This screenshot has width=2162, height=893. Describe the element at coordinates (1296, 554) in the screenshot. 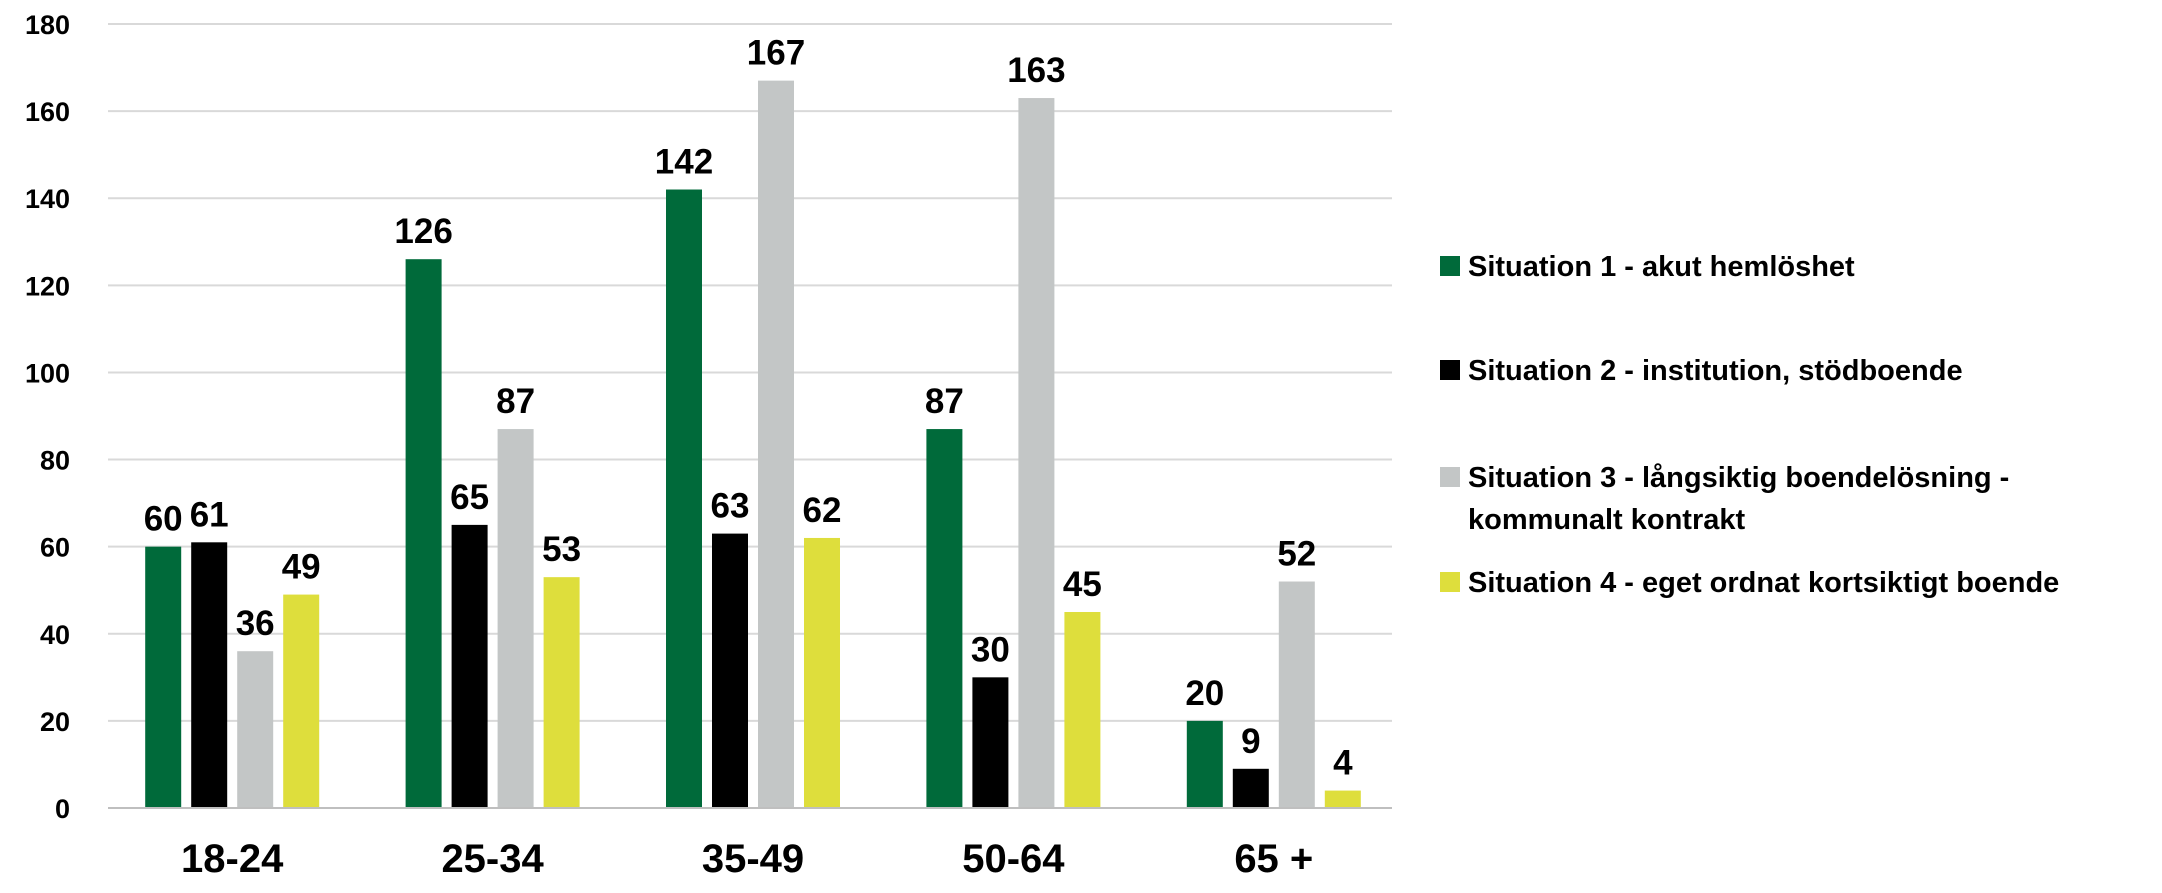

I see `data-label: 52` at that location.